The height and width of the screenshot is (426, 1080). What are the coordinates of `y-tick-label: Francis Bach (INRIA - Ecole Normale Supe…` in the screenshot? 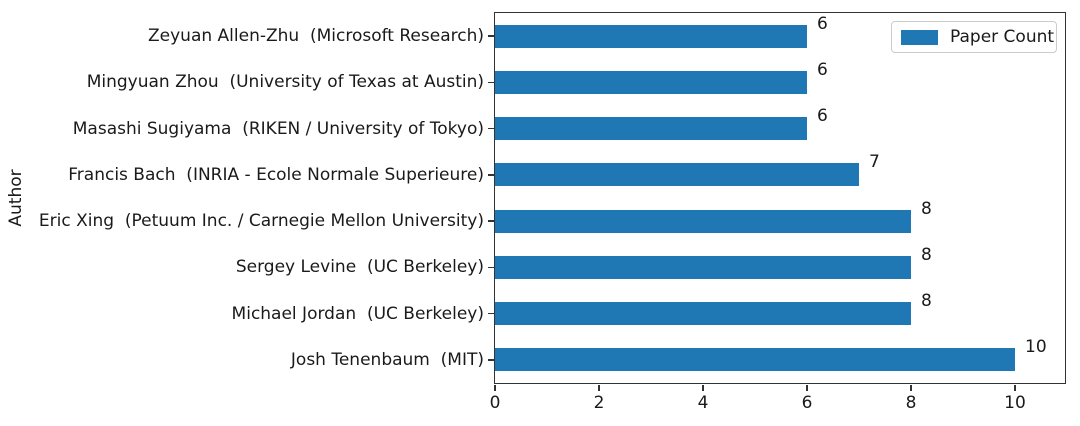 It's located at (276, 174).